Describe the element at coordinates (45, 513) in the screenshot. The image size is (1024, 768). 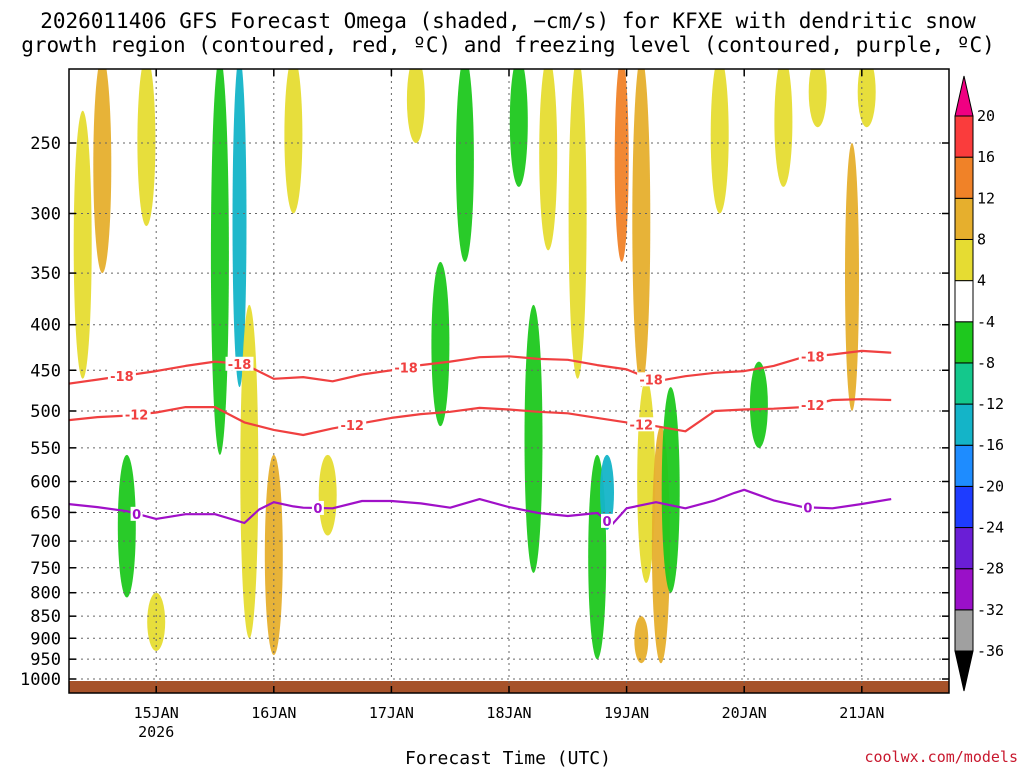
I see `y-tick-label: 650` at that location.